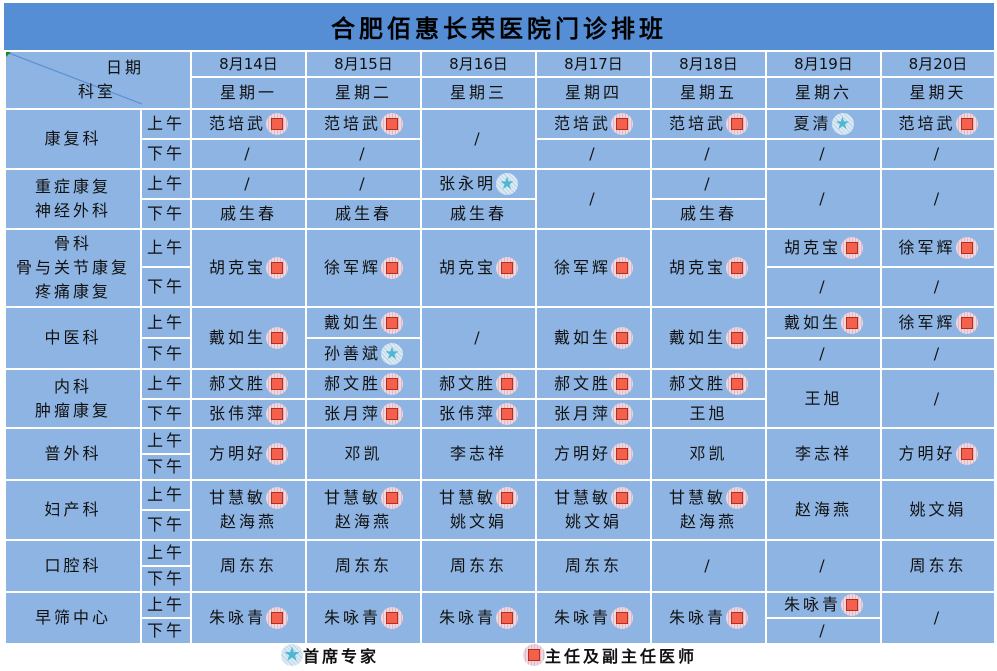 The width and height of the screenshot is (997, 671). I want to click on weekday-header: 星期二, so click(363, 93).